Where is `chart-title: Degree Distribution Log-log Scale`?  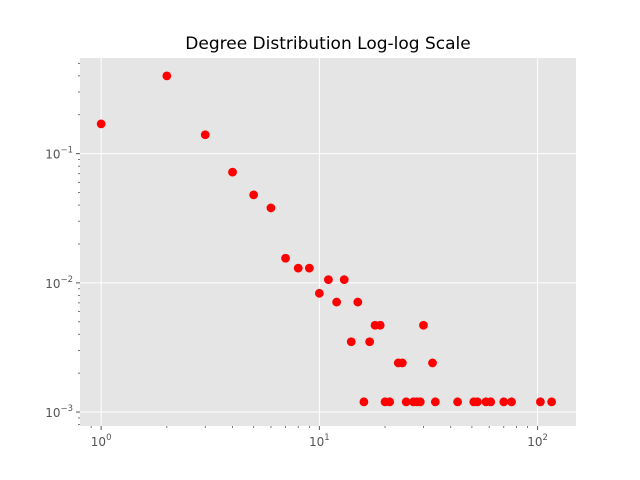 chart-title: Degree Distribution Log-log Scale is located at coordinates (327, 44).